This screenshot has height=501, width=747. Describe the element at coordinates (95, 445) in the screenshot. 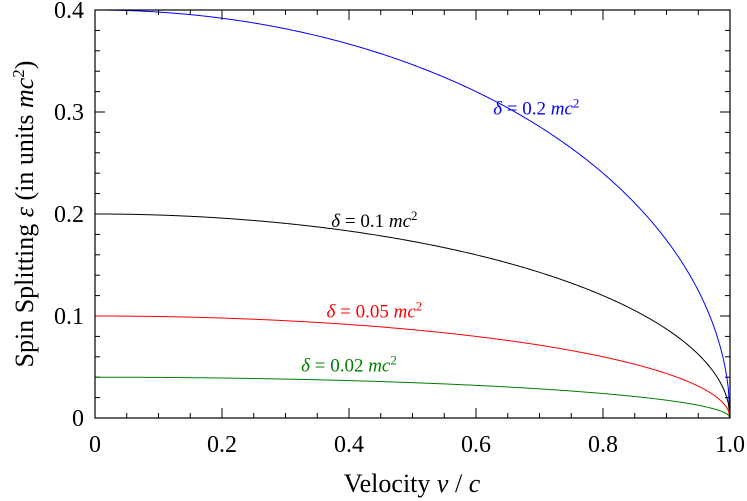

I see `x-tick-label: 0` at that location.